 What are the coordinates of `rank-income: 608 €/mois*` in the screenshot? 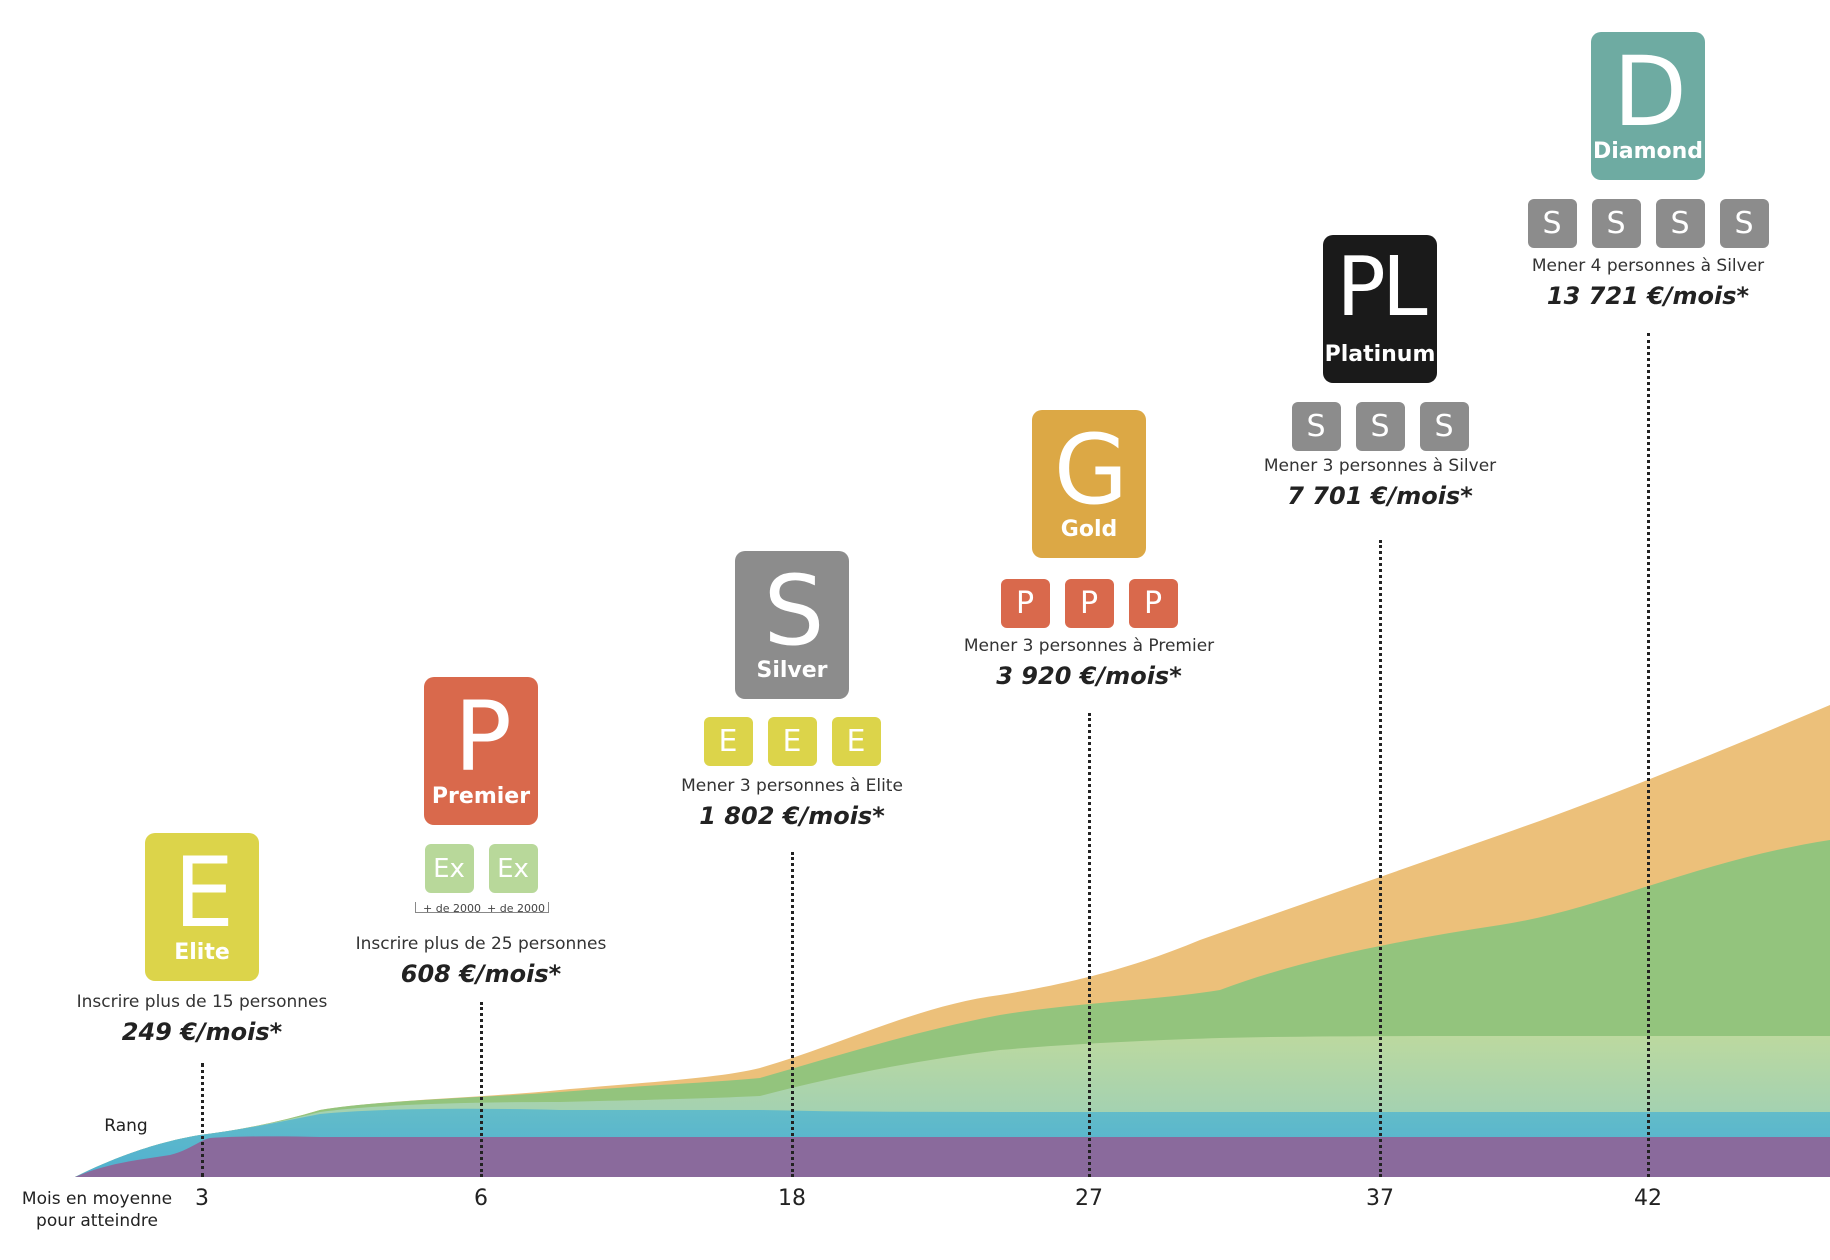 It's located at (481, 974).